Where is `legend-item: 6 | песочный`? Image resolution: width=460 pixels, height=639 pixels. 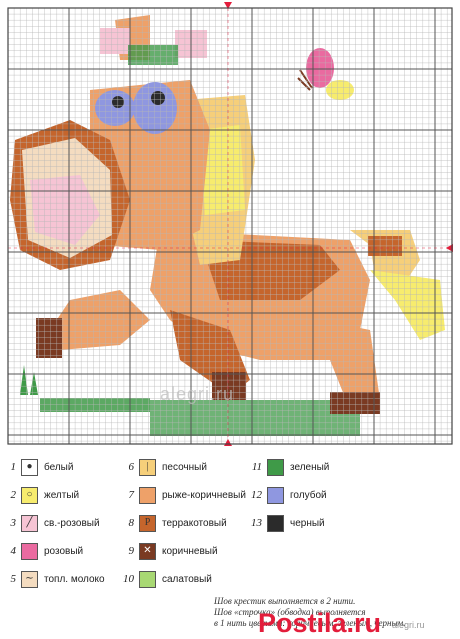
legend-item: 6 | песочный is located at coordinates (162, 467).